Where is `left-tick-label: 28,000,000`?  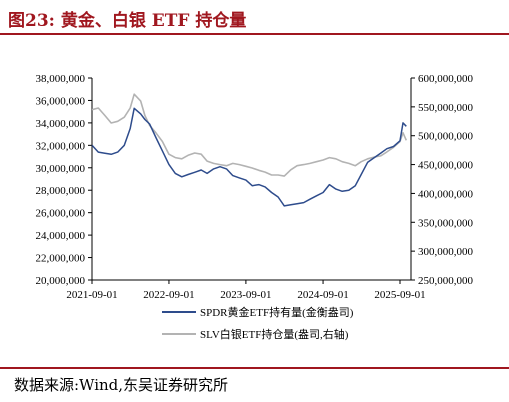 left-tick-label: 28,000,000 is located at coordinates (61, 191).